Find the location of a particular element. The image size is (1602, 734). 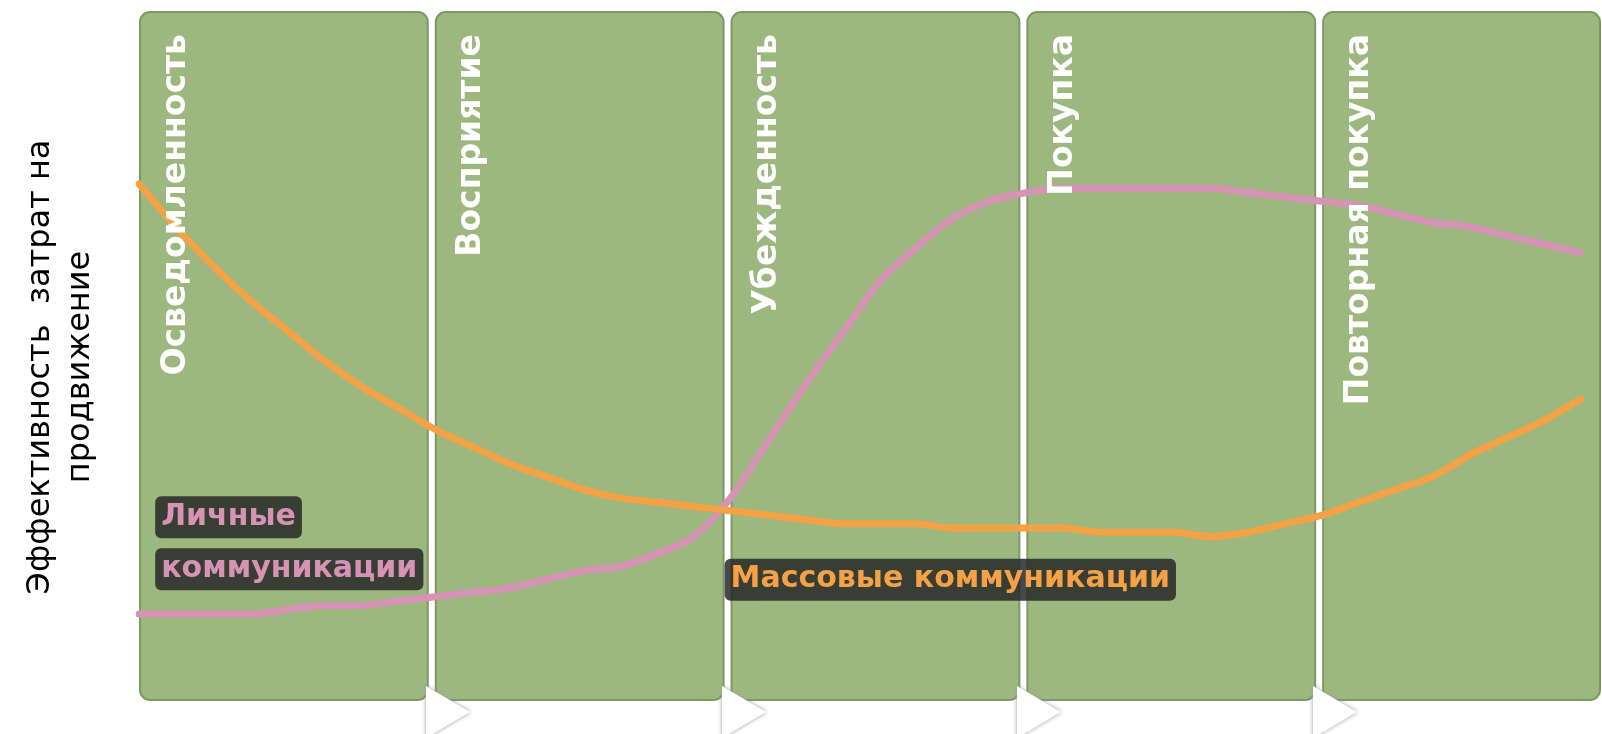

x-tick-label: Осведомленность is located at coordinates (173, 205).